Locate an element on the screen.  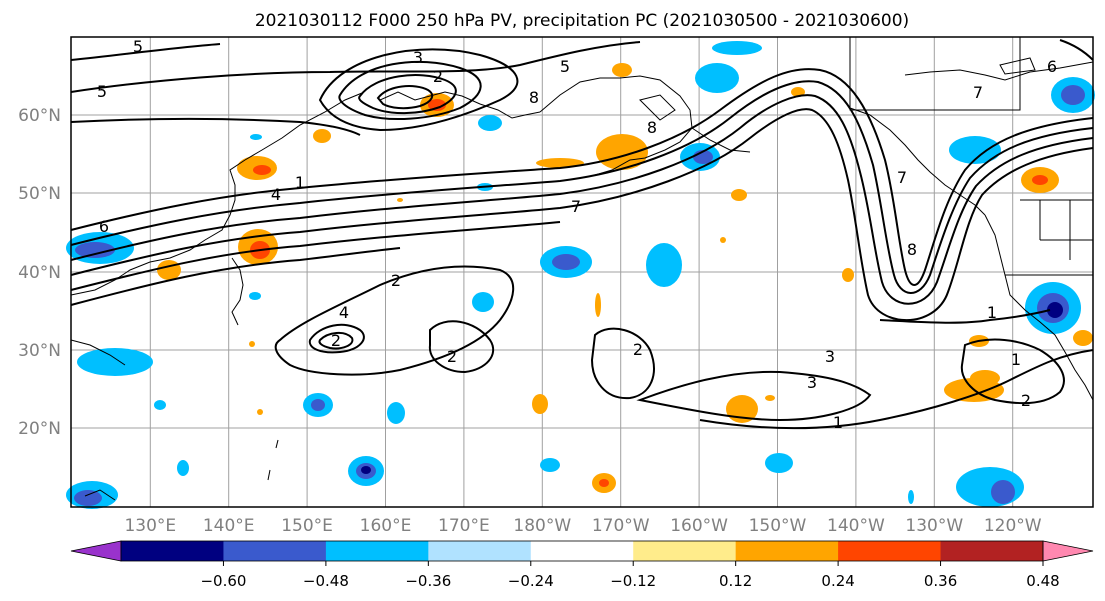
lat-label: 50°N is located at coordinates (39, 194).